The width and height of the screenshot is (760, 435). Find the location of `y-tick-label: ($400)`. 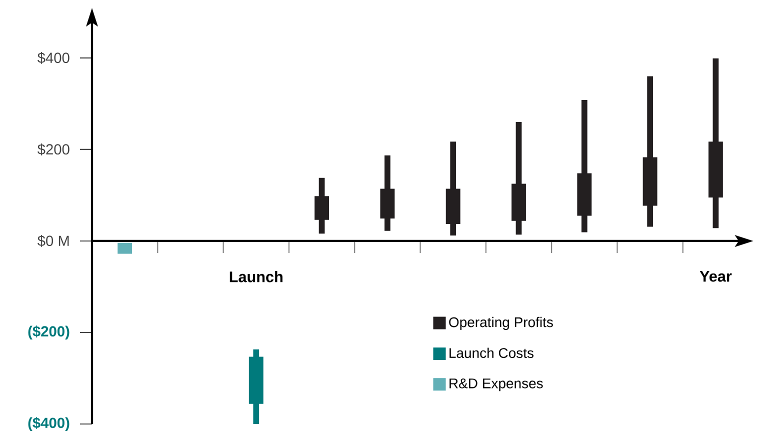

y-tick-label: ($400) is located at coordinates (49, 423).